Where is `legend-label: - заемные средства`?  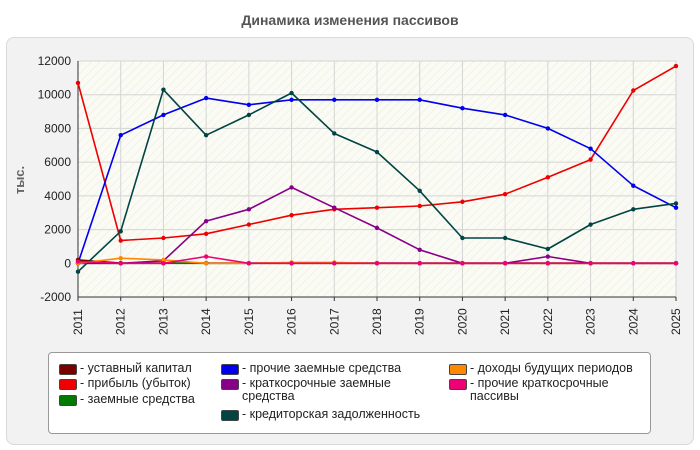
legend-label: - заемные средства is located at coordinates (137, 399).